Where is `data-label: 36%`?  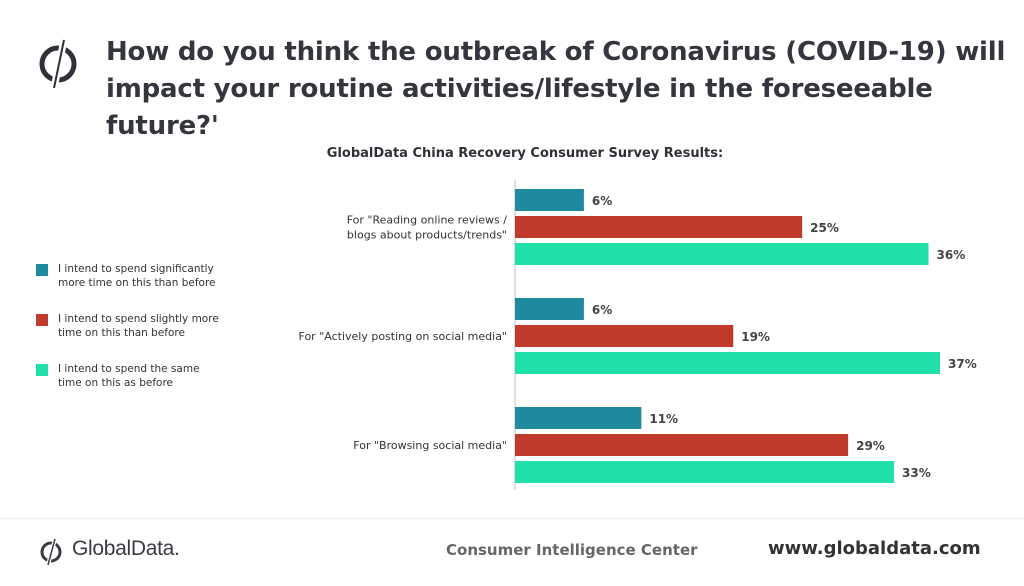 data-label: 36% is located at coordinates (951, 255).